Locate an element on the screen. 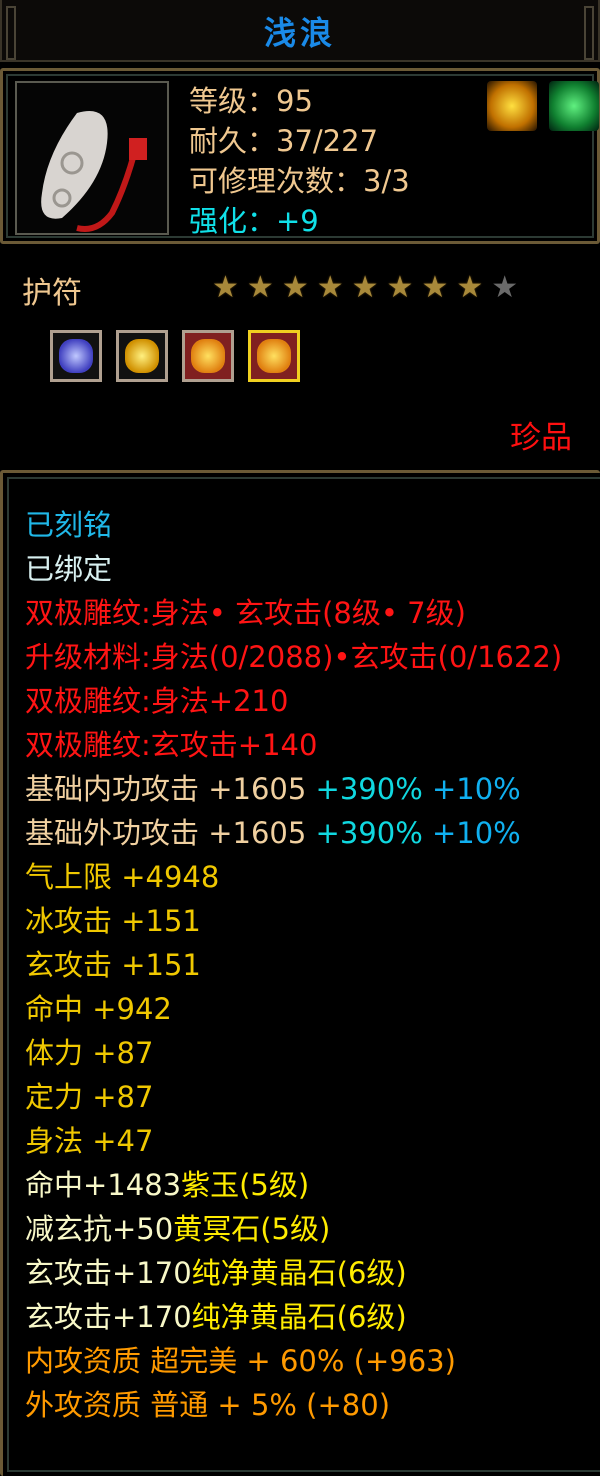 The height and width of the screenshot is (1476, 600). gem-slots is located at coordinates (175, 356).